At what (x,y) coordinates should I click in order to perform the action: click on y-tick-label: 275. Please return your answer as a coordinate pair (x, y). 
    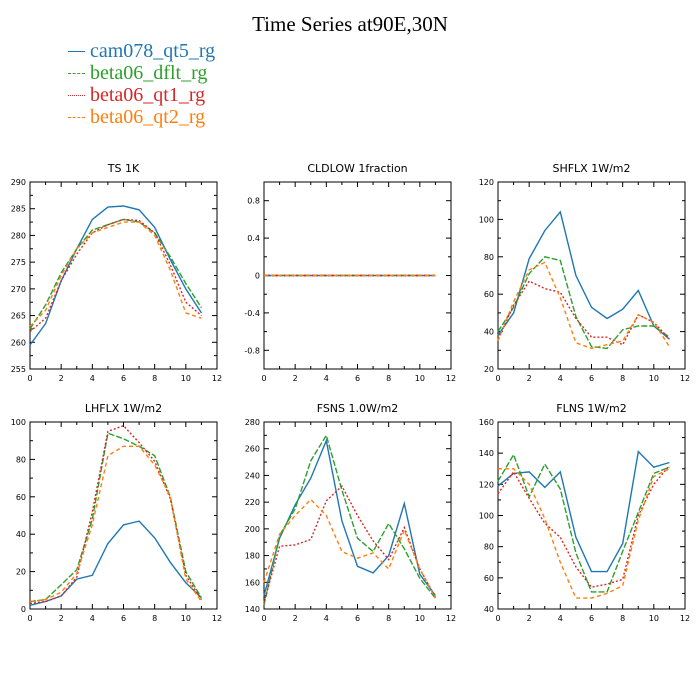
    Looking at the image, I should click on (18, 262).